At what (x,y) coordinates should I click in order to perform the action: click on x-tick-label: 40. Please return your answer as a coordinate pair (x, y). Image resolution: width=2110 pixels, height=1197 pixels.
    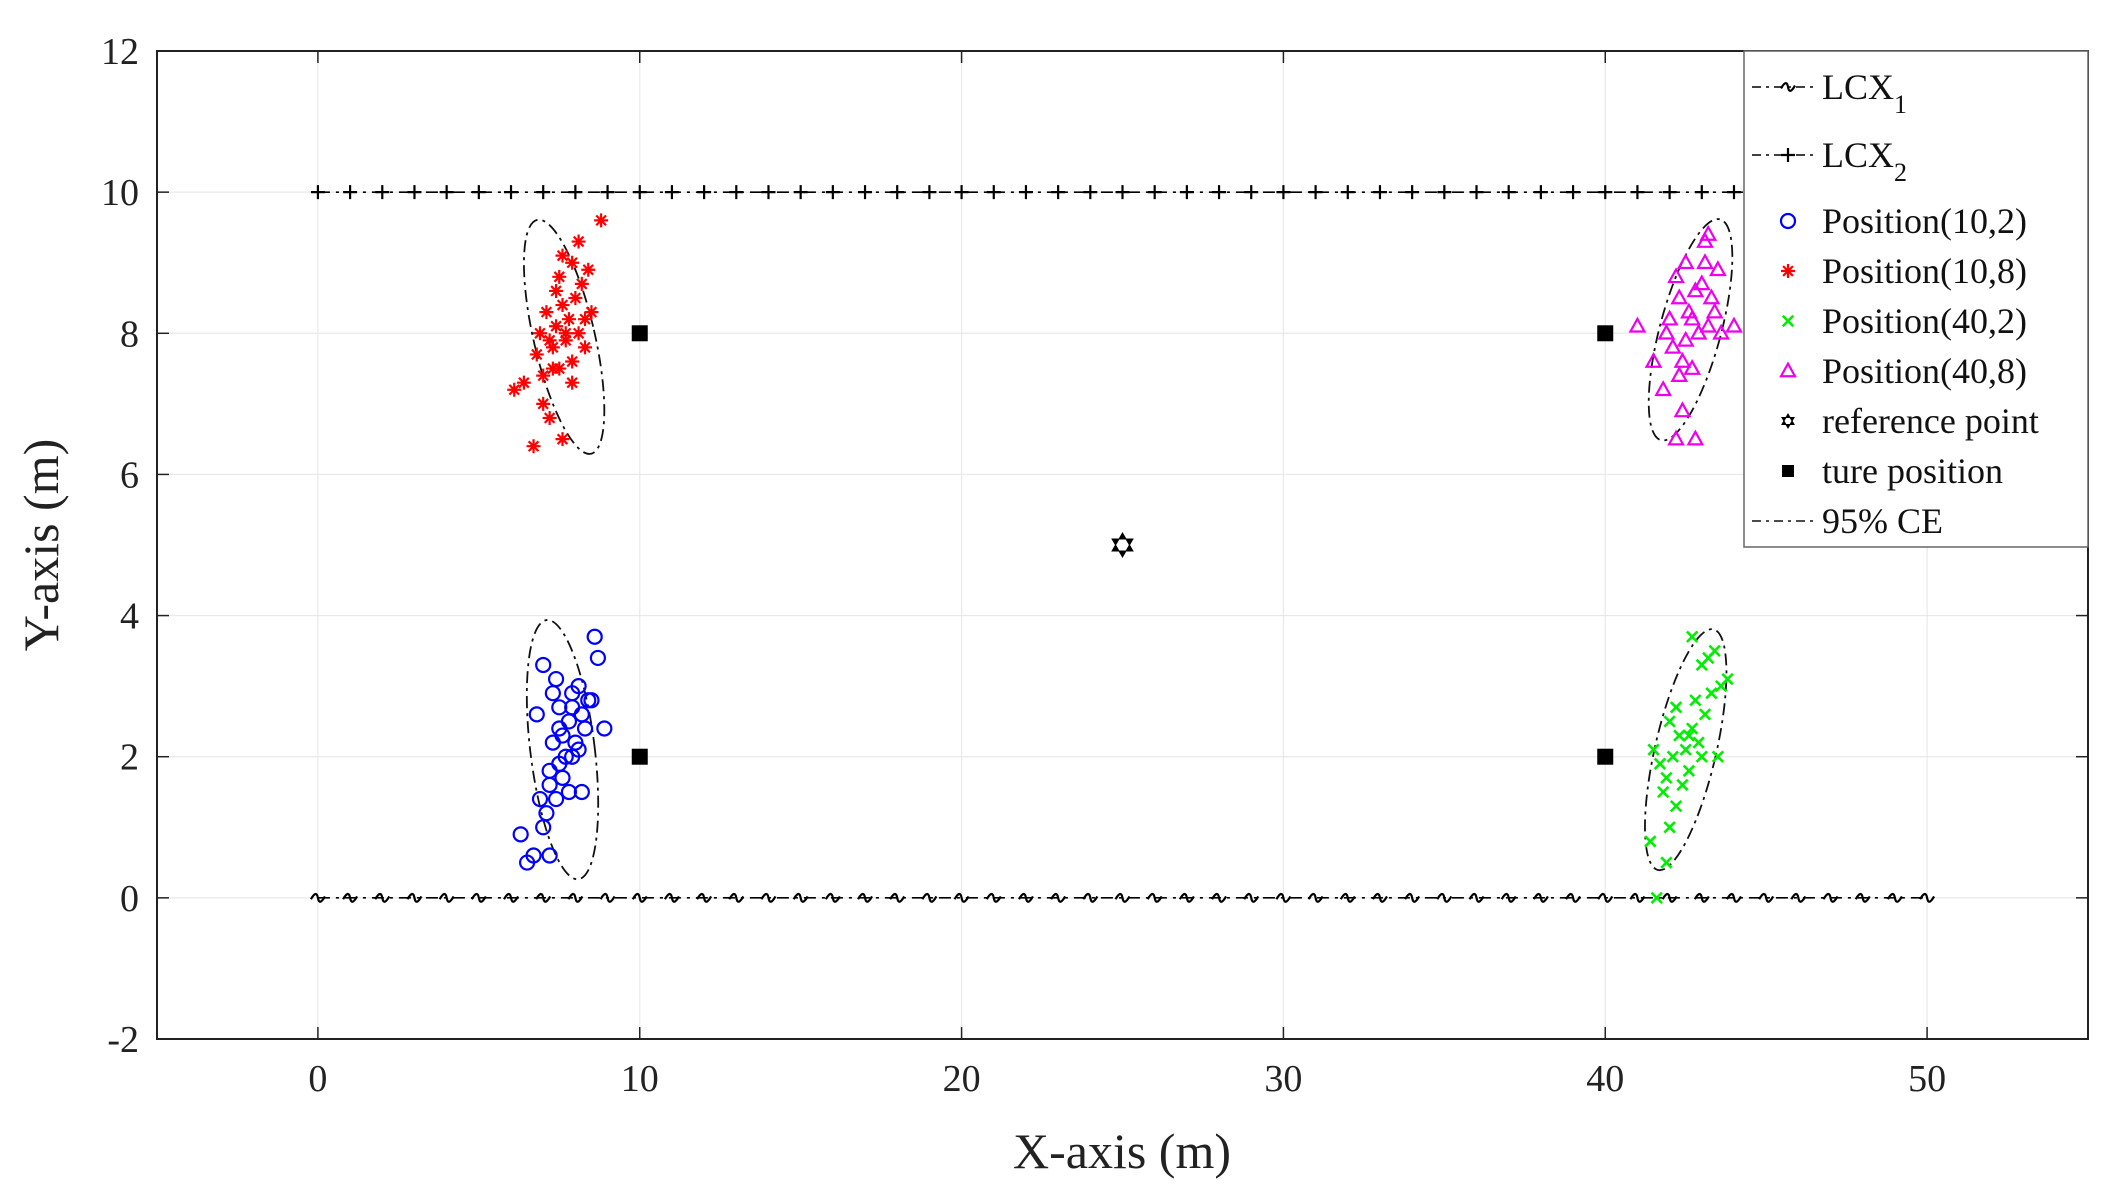
    Looking at the image, I should click on (1605, 1079).